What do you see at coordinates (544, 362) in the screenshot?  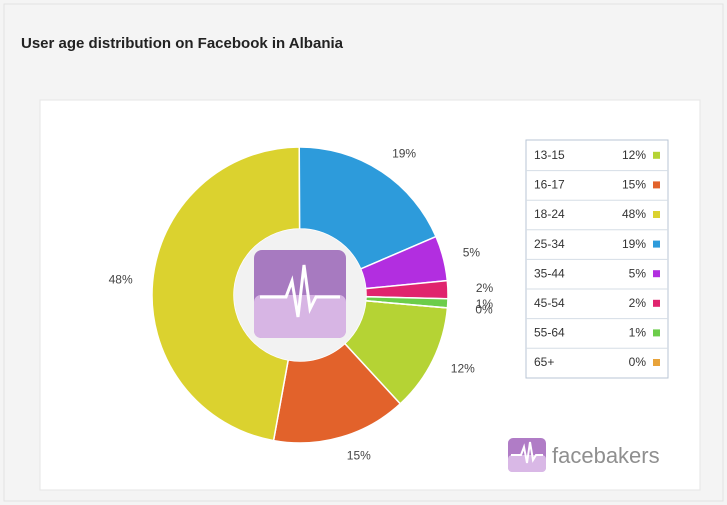 I see `legend-label: 65+` at bounding box center [544, 362].